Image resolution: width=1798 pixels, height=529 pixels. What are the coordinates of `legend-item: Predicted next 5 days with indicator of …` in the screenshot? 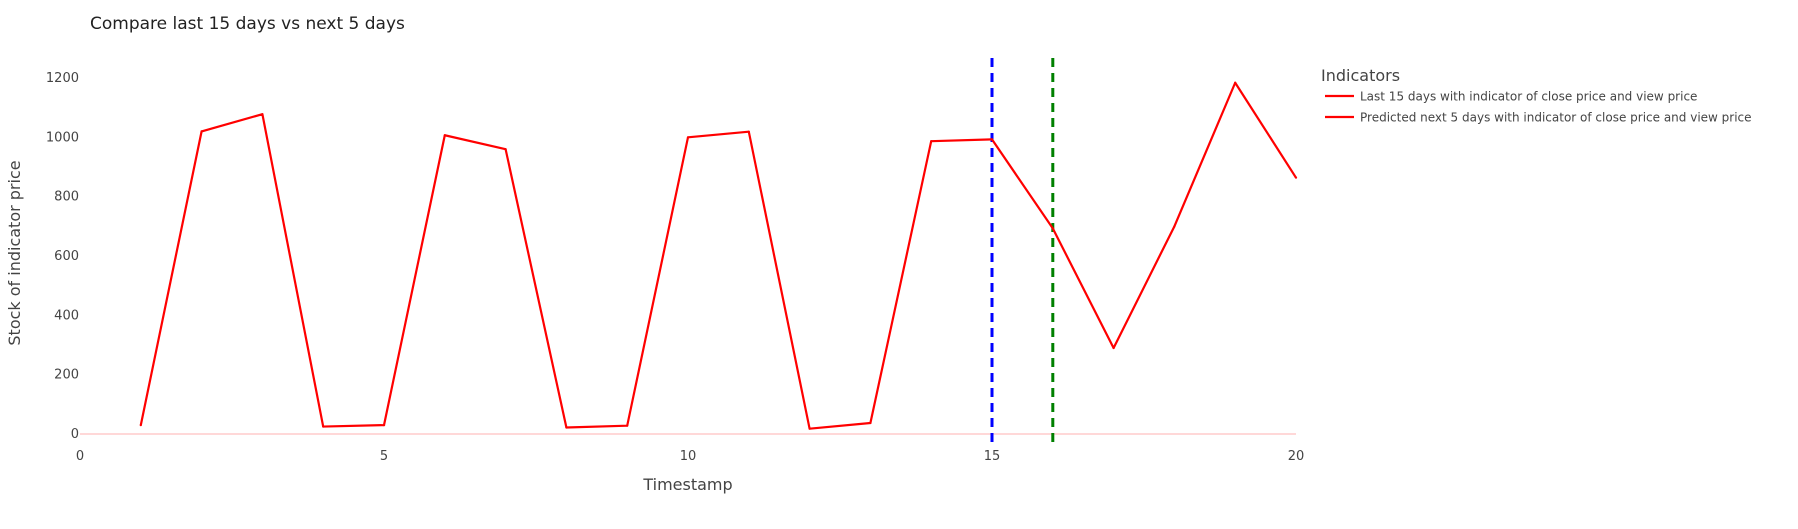 It's located at (1538, 118).